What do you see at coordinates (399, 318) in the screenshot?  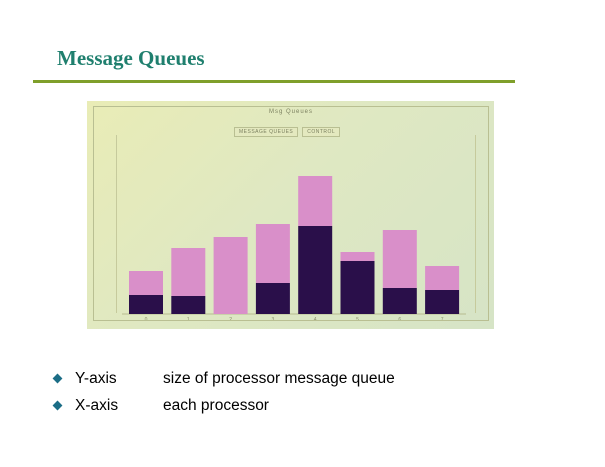 I see `x-tick-label: 6` at bounding box center [399, 318].